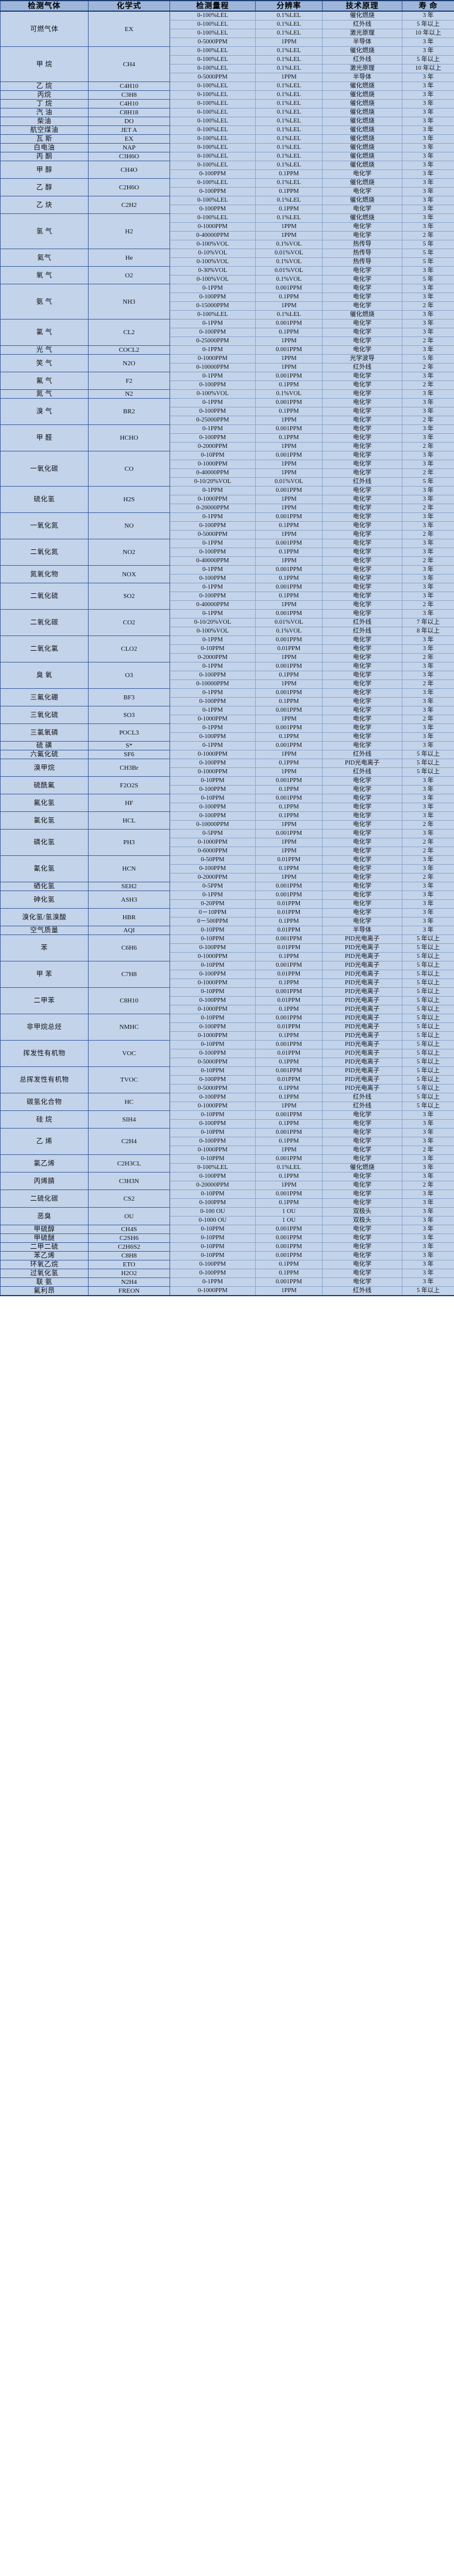 This screenshot has width=454, height=2576. Describe the element at coordinates (227, 482) in the screenshot. I see `table-row: 0-10/20%VOL 0.01%VOL 红外线 5 年` at that location.